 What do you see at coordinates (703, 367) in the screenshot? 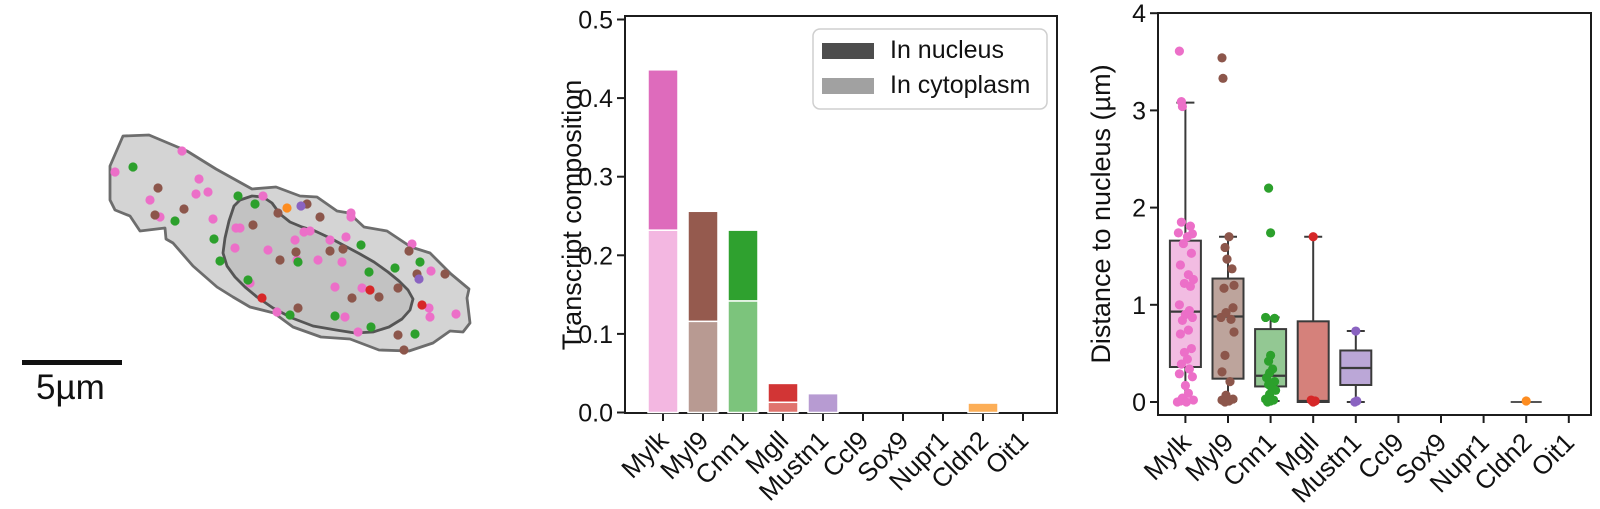
I see `bar-Myl9-cytoplasm` at bounding box center [703, 367].